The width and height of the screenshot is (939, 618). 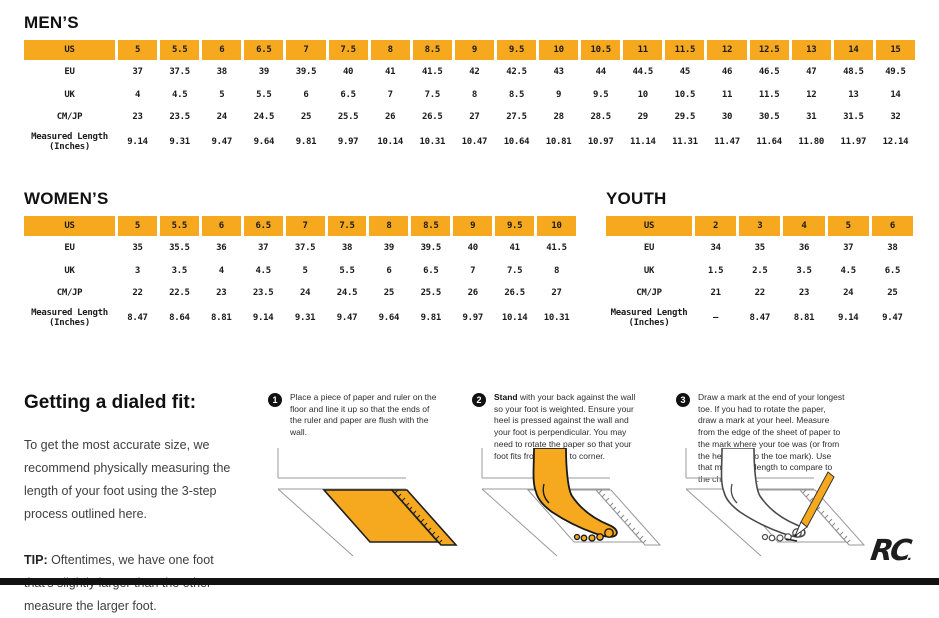 What do you see at coordinates (727, 116) in the screenshot?
I see `size-value-cell: 30` at bounding box center [727, 116].